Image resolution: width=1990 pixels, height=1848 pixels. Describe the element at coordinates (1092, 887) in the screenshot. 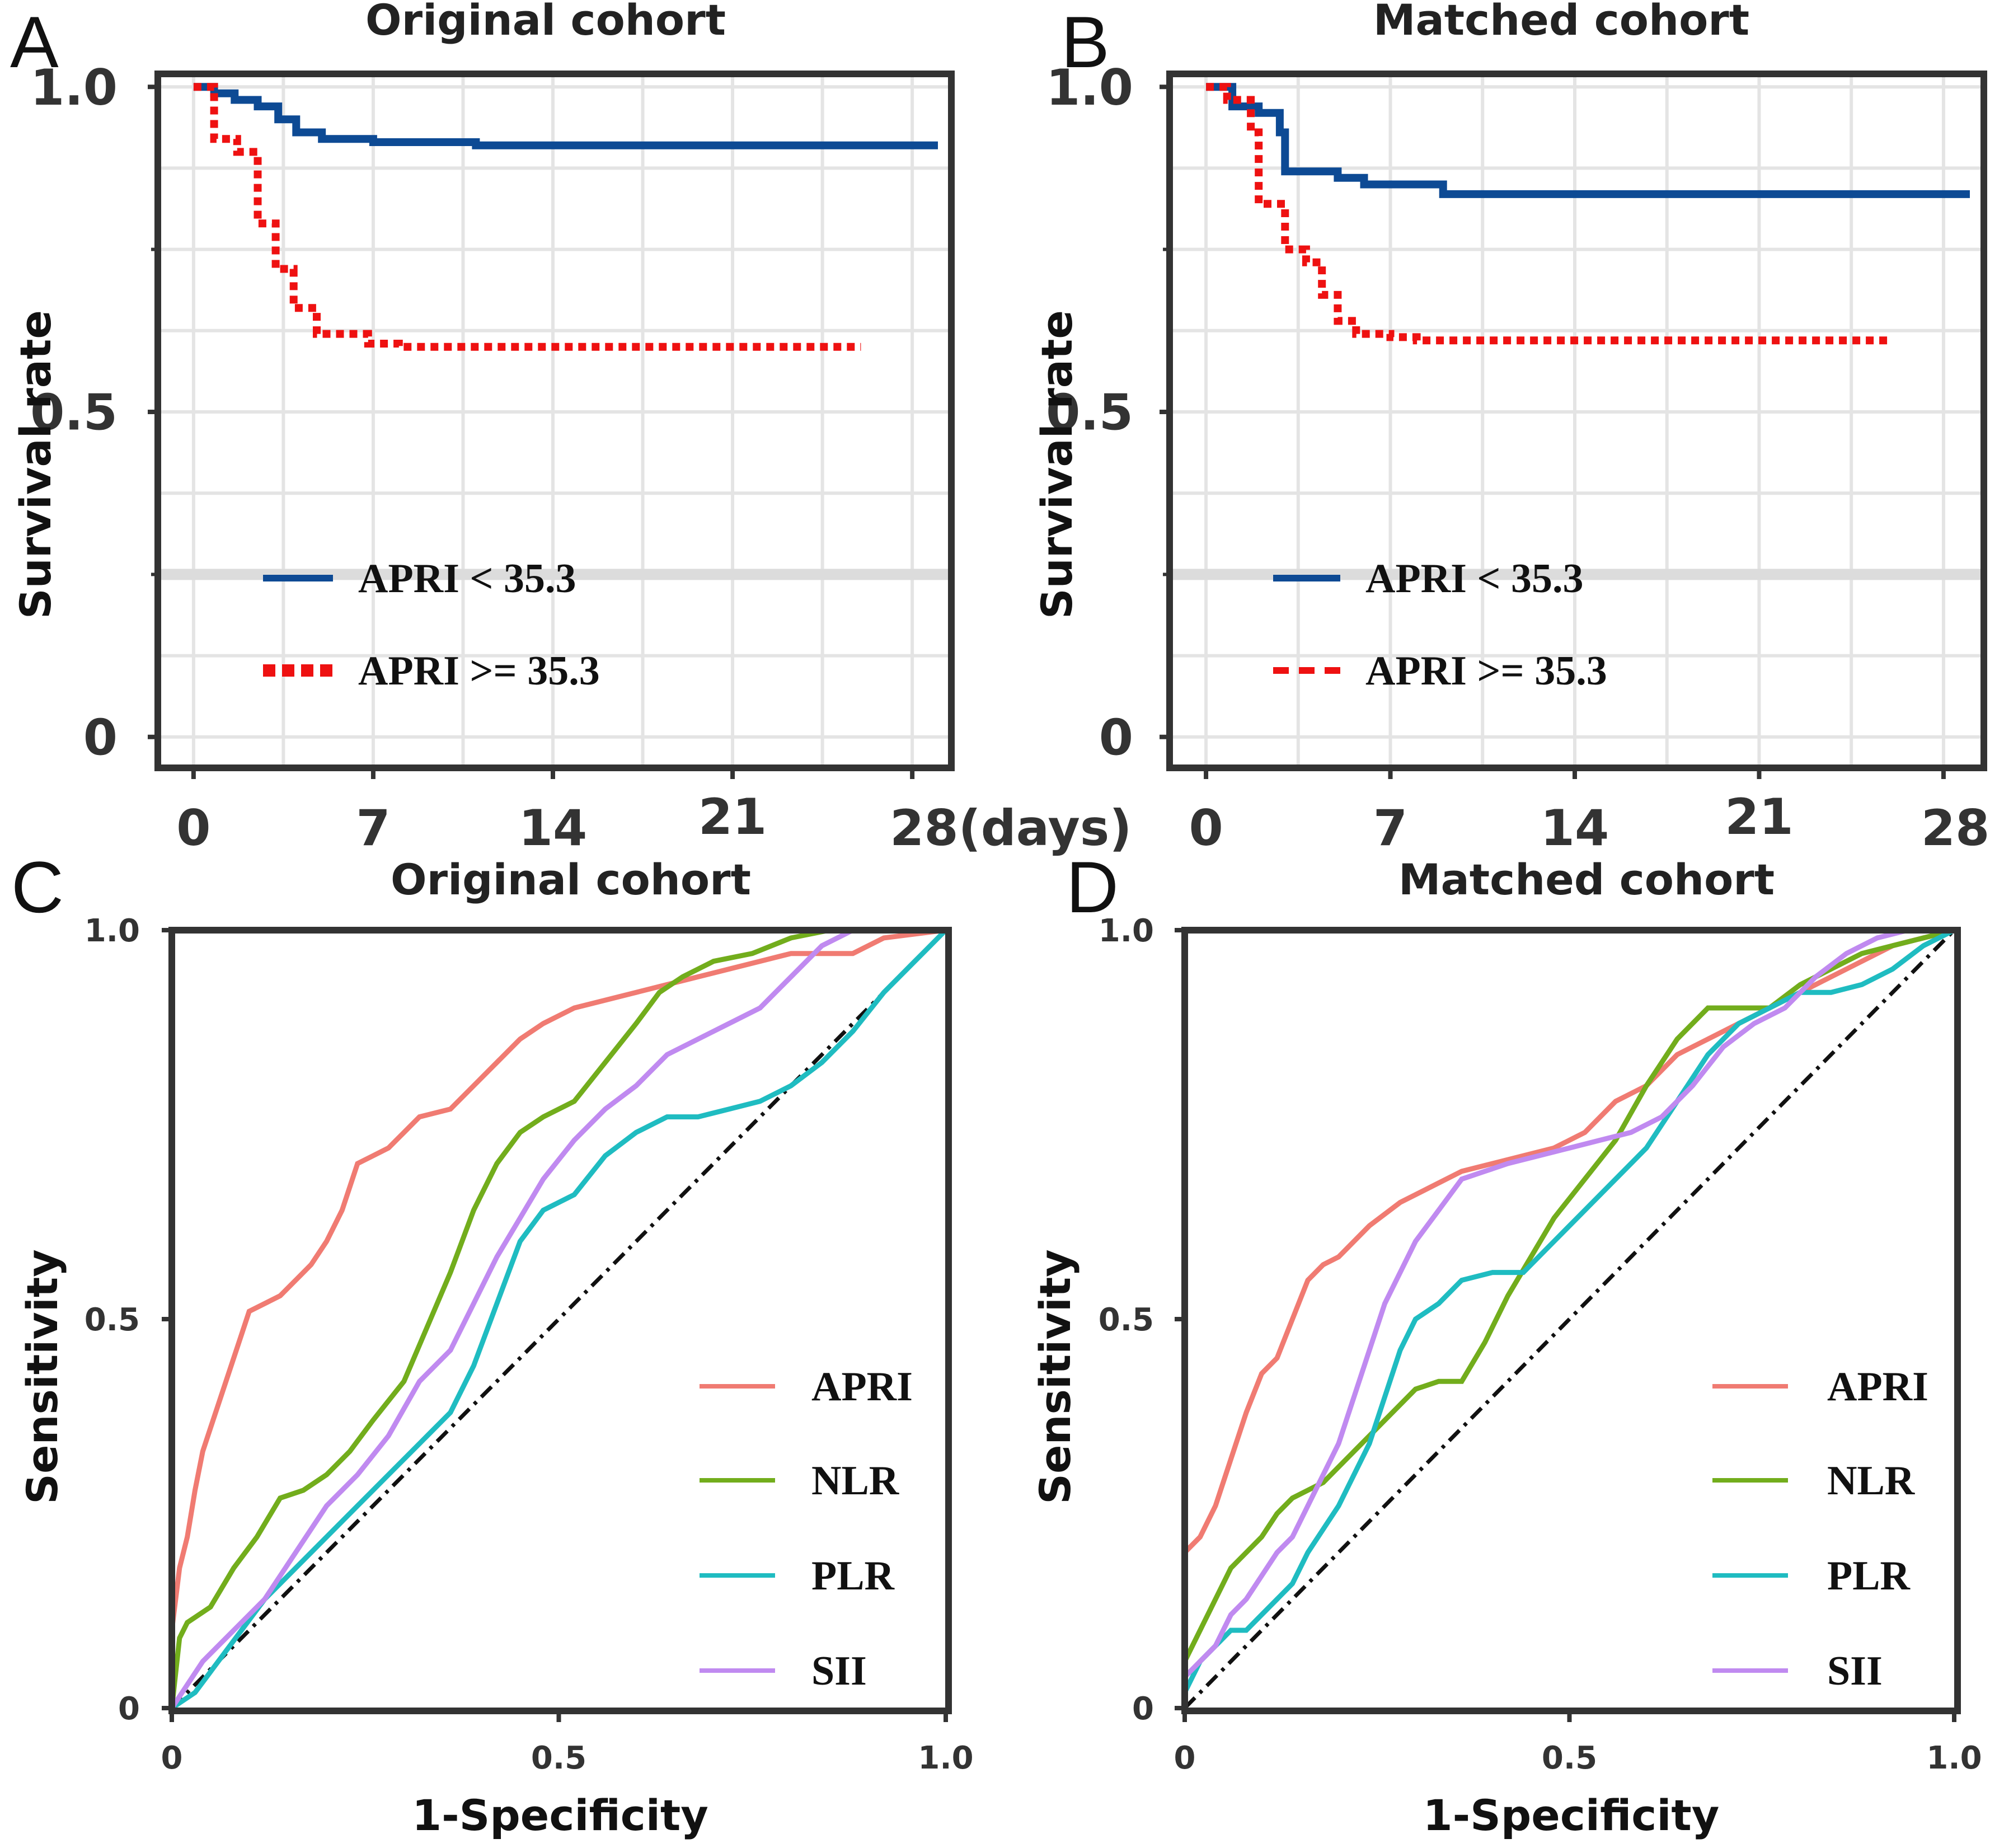

I see `panel-letter: D` at that location.